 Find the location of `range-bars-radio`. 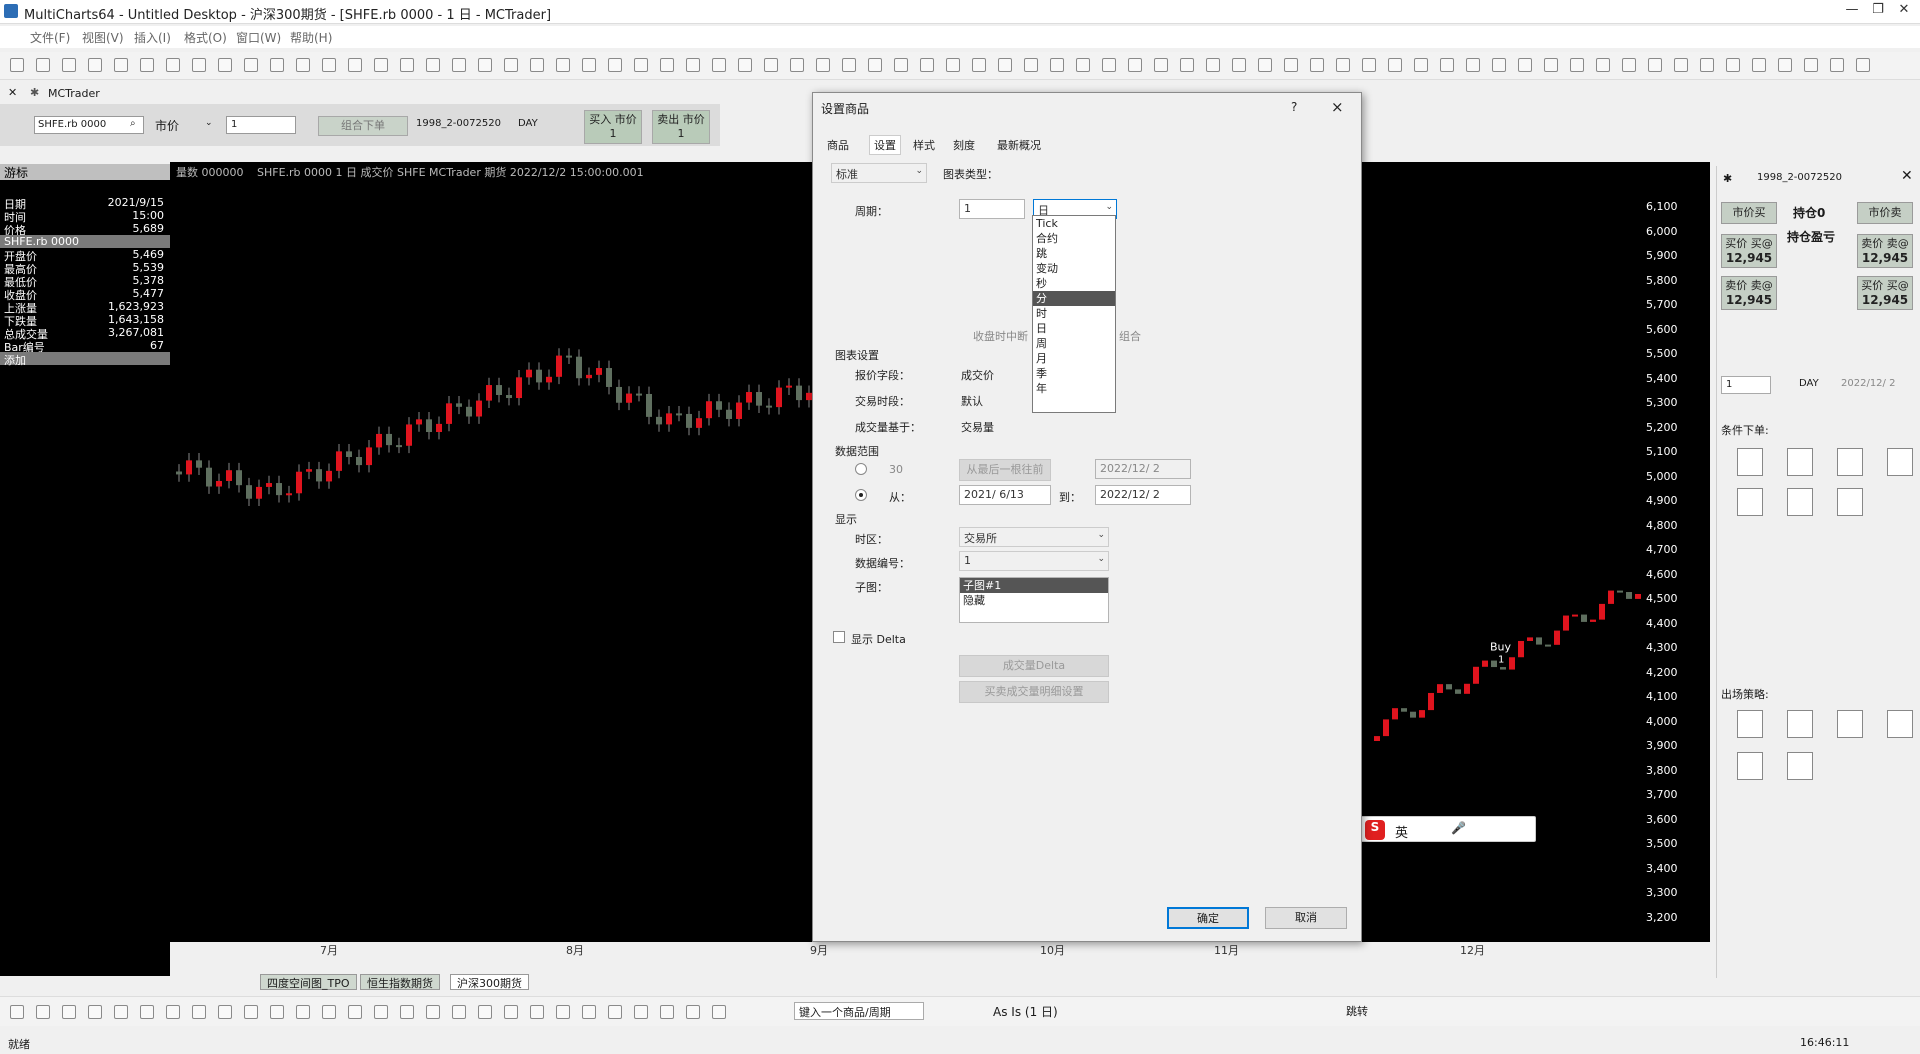

range-bars-radio is located at coordinates (861, 469).